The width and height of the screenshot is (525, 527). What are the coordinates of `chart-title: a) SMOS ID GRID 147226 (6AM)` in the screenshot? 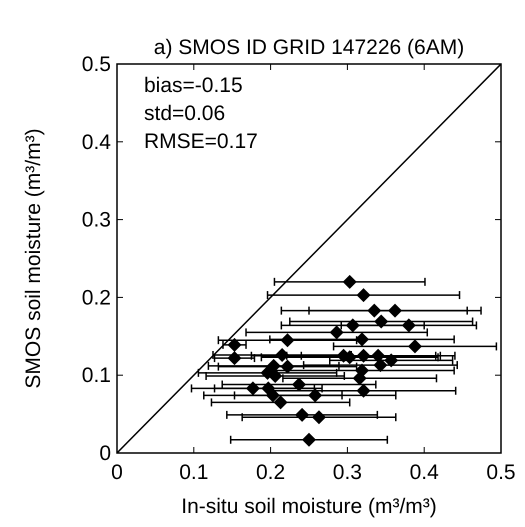 It's located at (309, 47).